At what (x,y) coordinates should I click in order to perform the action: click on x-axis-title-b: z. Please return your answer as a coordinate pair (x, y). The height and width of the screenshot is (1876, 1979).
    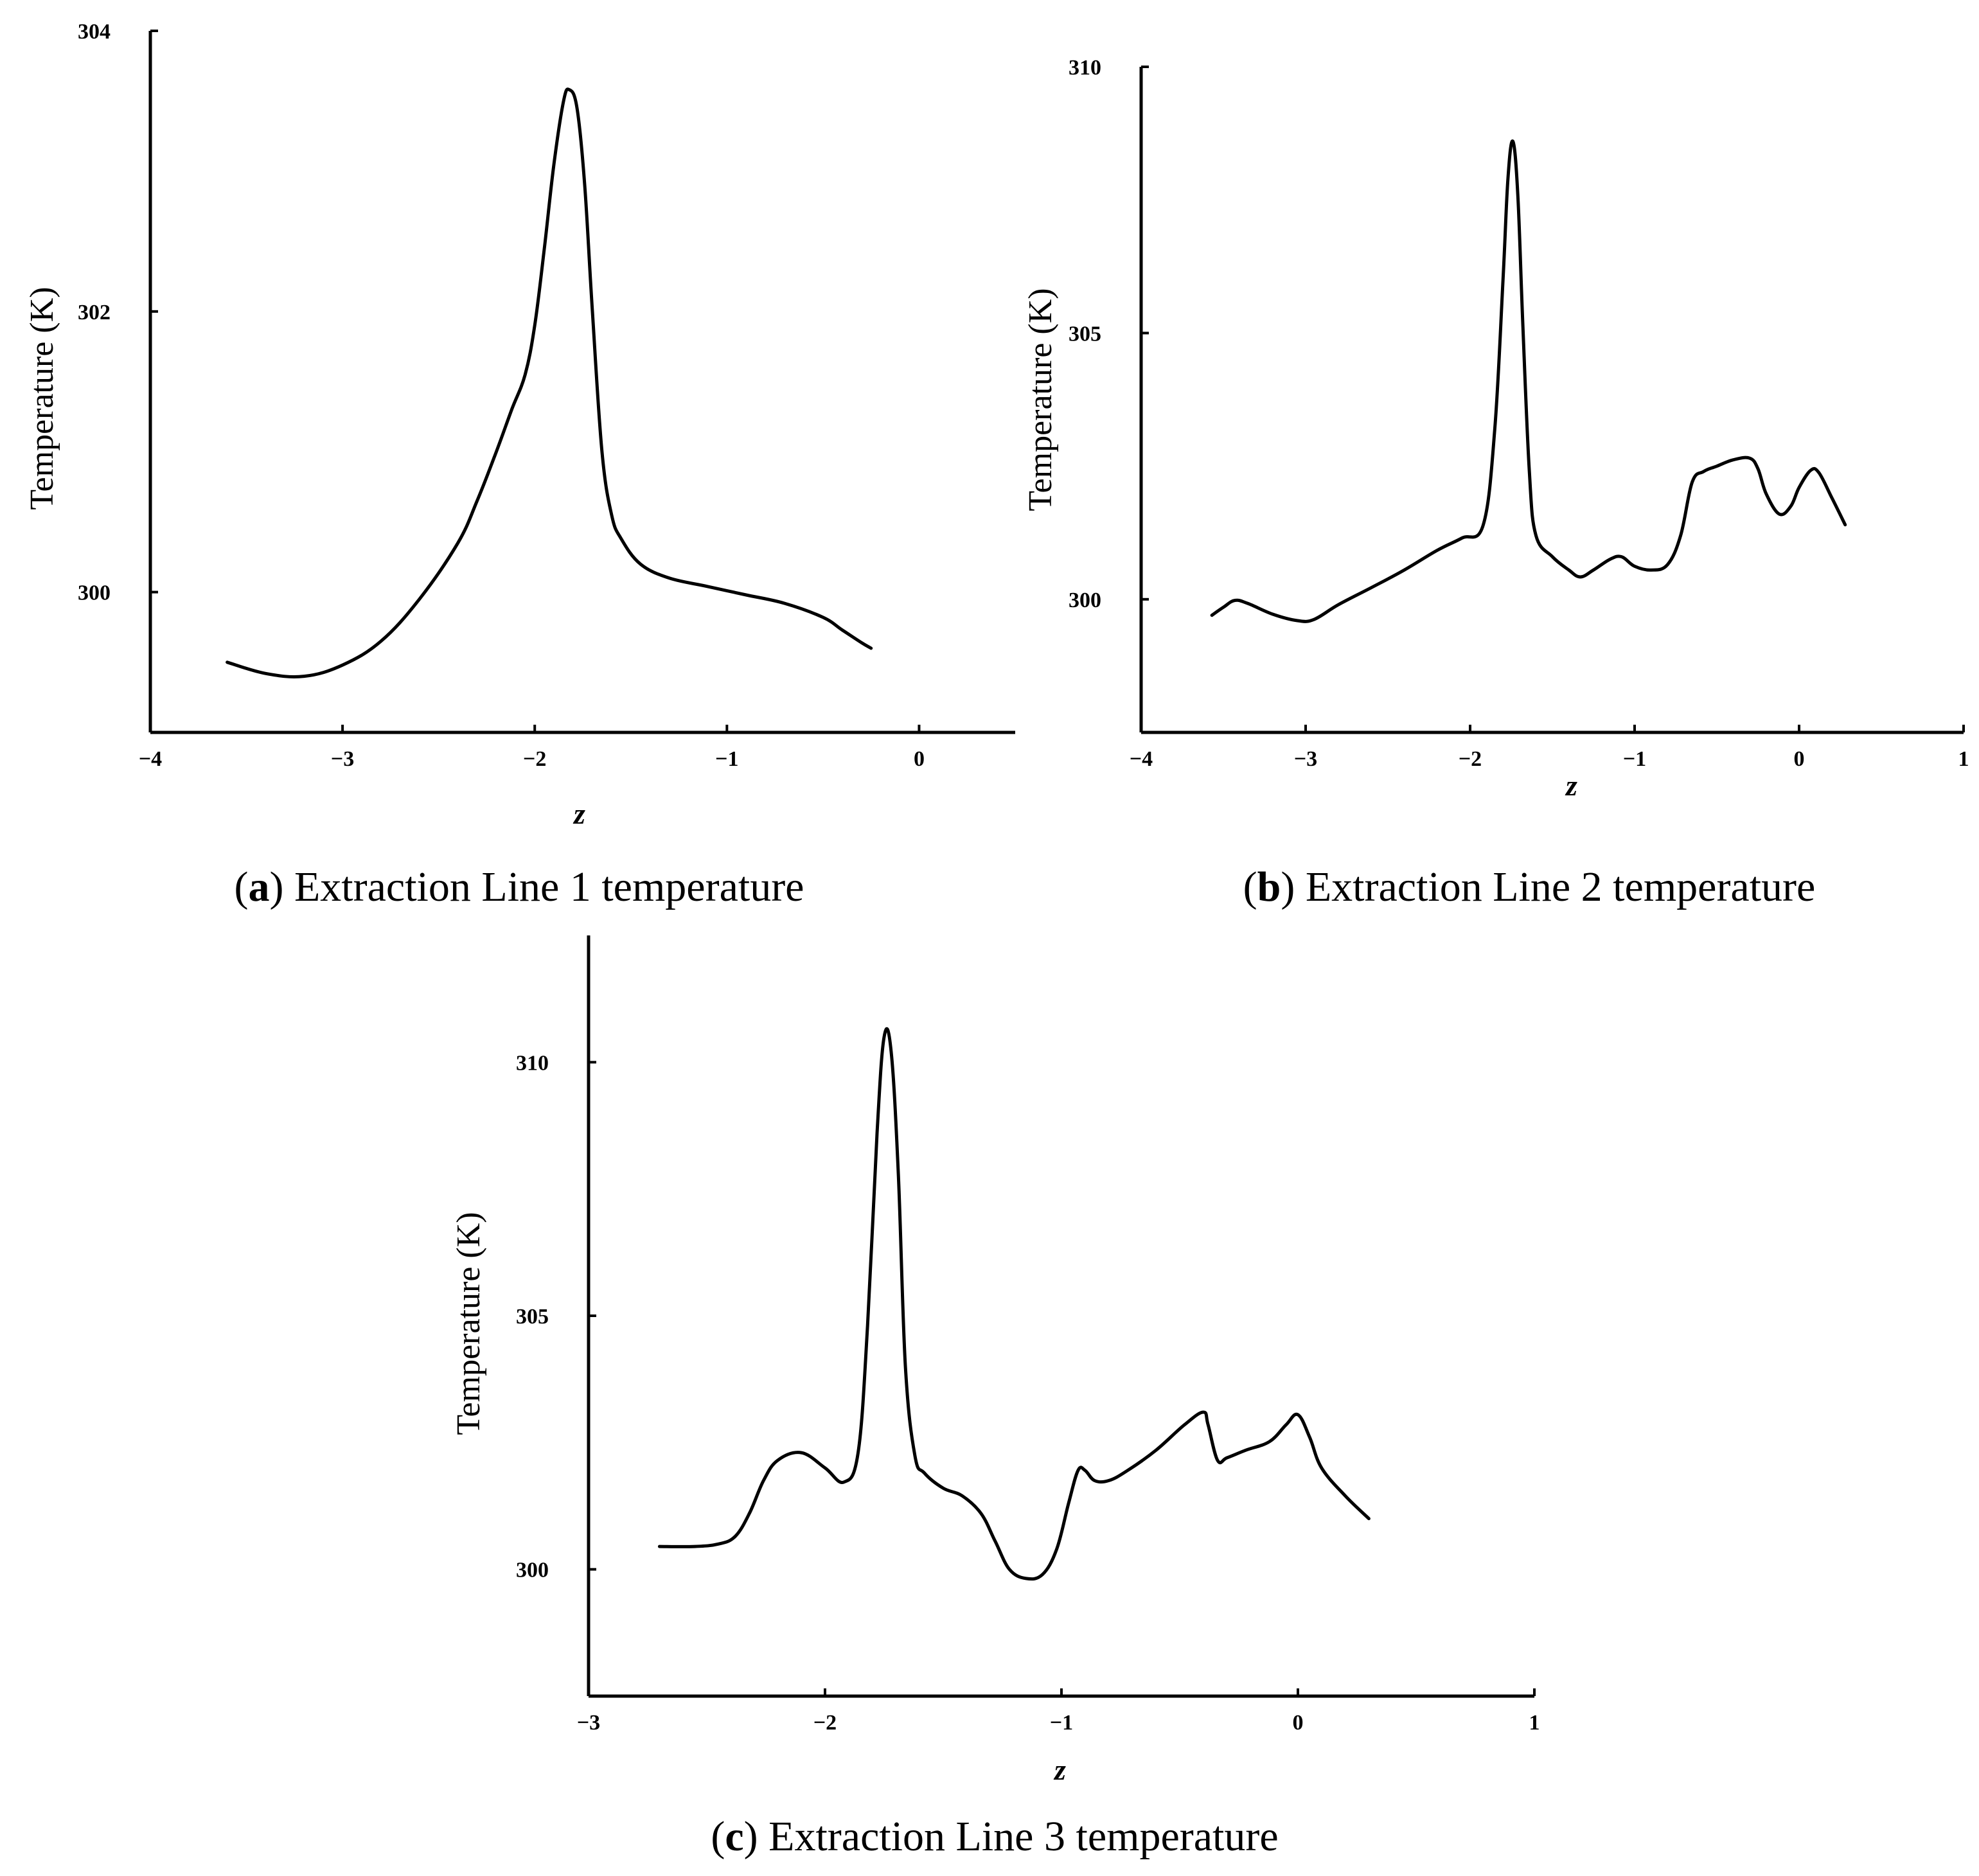
    Looking at the image, I should click on (1571, 785).